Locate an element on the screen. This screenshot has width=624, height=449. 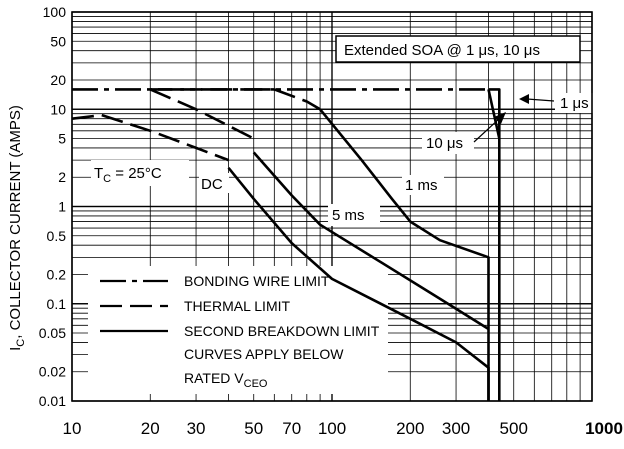
y-tick-label: 100 is located at coordinates (55, 12).